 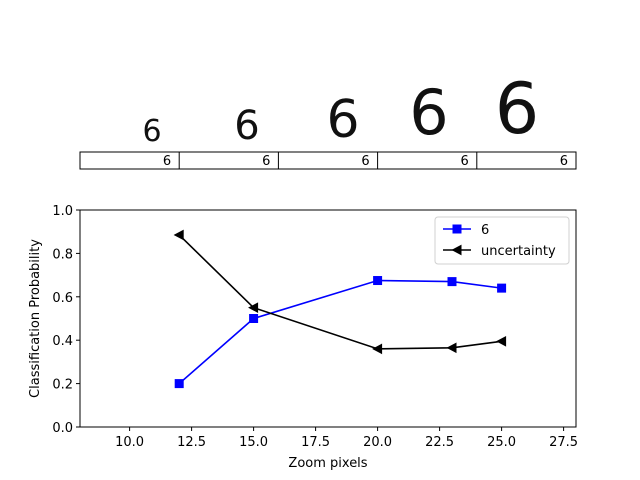 I want to click on x-tick-label: 25.0, so click(x=501, y=442).